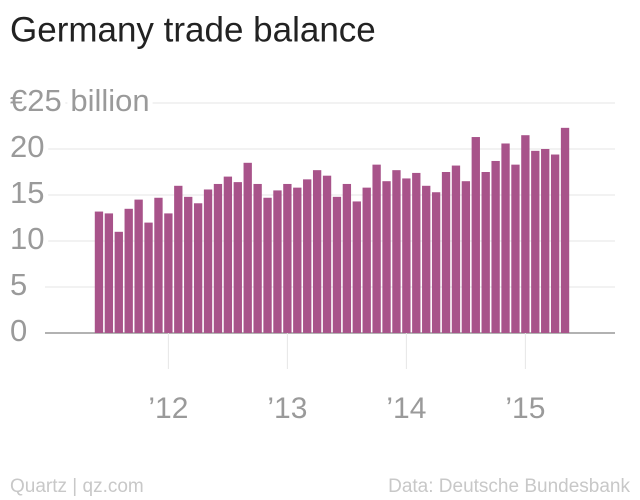 This screenshot has height=500, width=640. Describe the element at coordinates (18, 330) in the screenshot. I see `y-tick-label: 0` at that location.